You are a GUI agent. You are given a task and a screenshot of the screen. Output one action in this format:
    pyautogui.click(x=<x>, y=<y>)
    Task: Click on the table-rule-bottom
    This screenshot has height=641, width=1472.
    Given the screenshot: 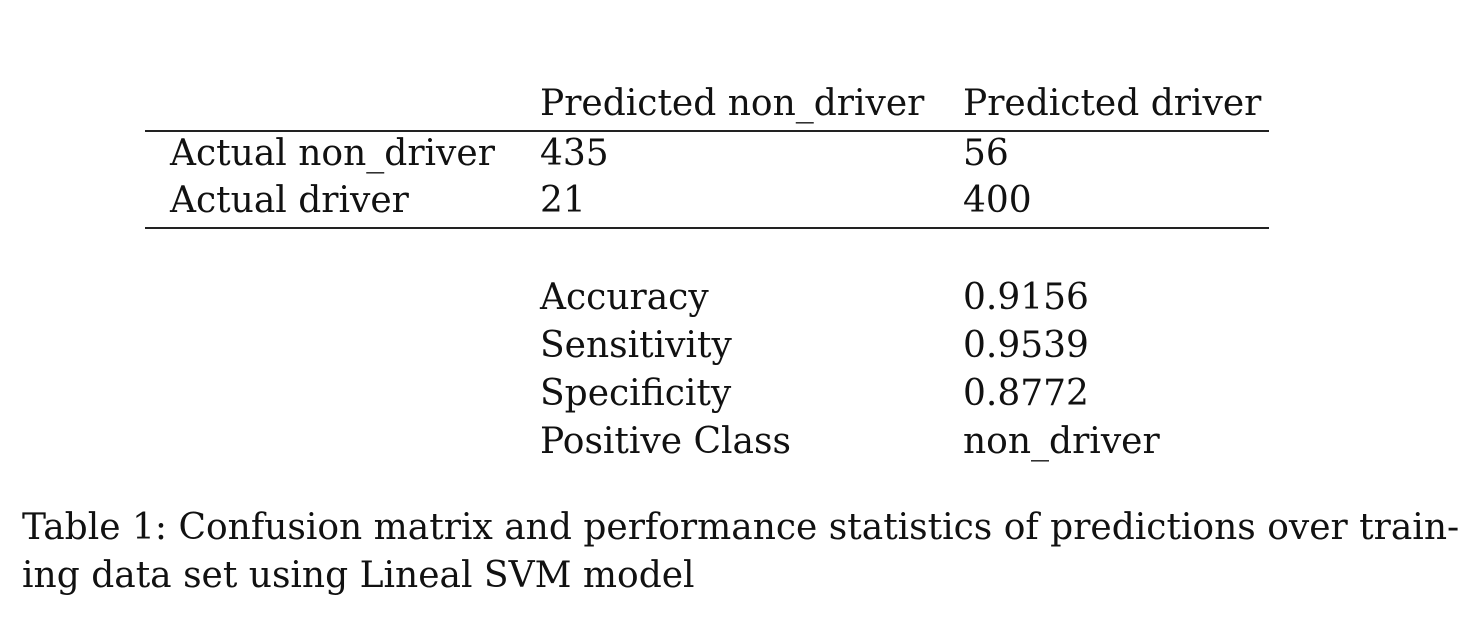 What is the action you would take?
    pyautogui.click(x=707, y=228)
    